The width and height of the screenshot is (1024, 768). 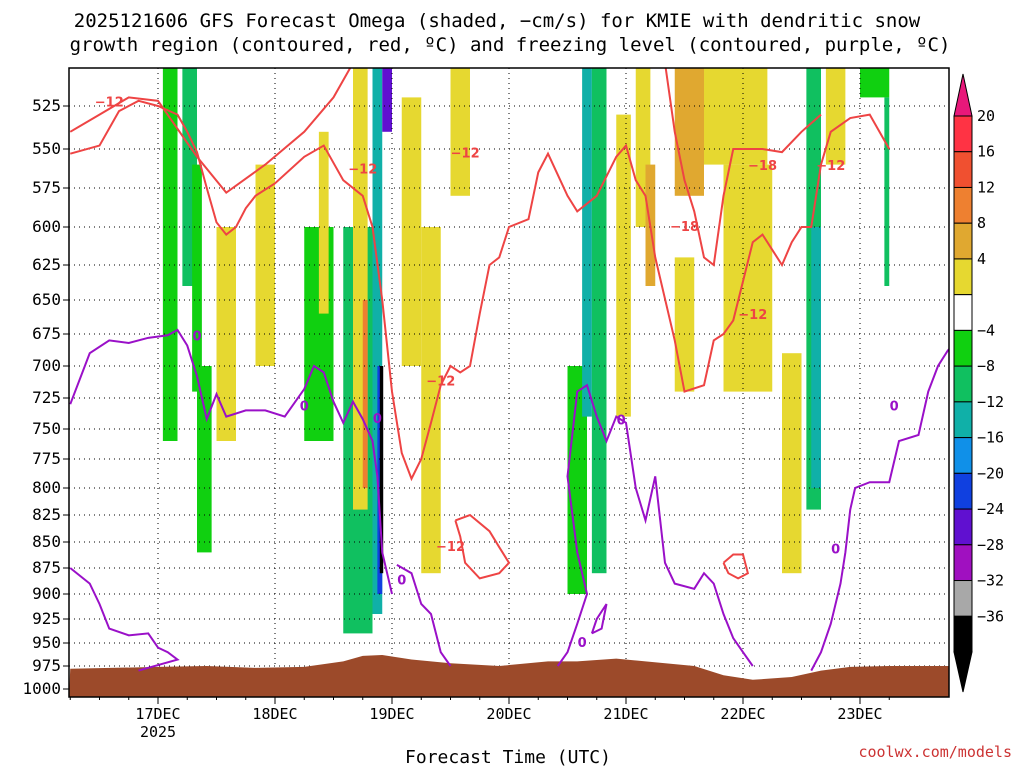 I want to click on dgz-contour-label-6: −12, so click(x=830, y=166).